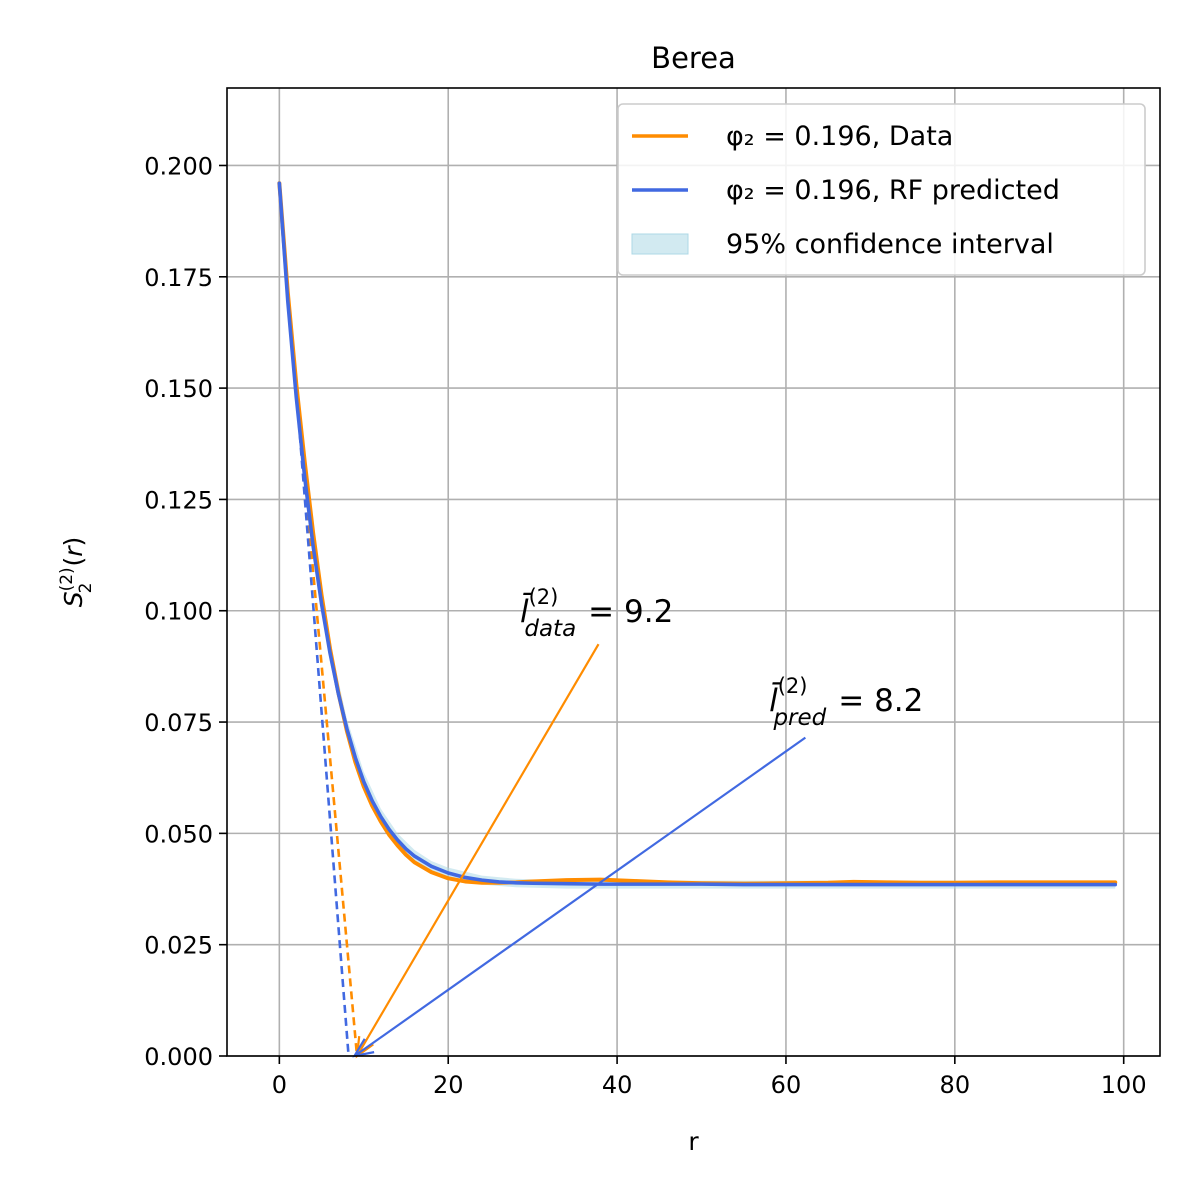 This screenshot has width=1196, height=1184. Describe the element at coordinates (893, 190) in the screenshot. I see `legend-label-1: φ₂ = 0.196, RF predicted` at that location.